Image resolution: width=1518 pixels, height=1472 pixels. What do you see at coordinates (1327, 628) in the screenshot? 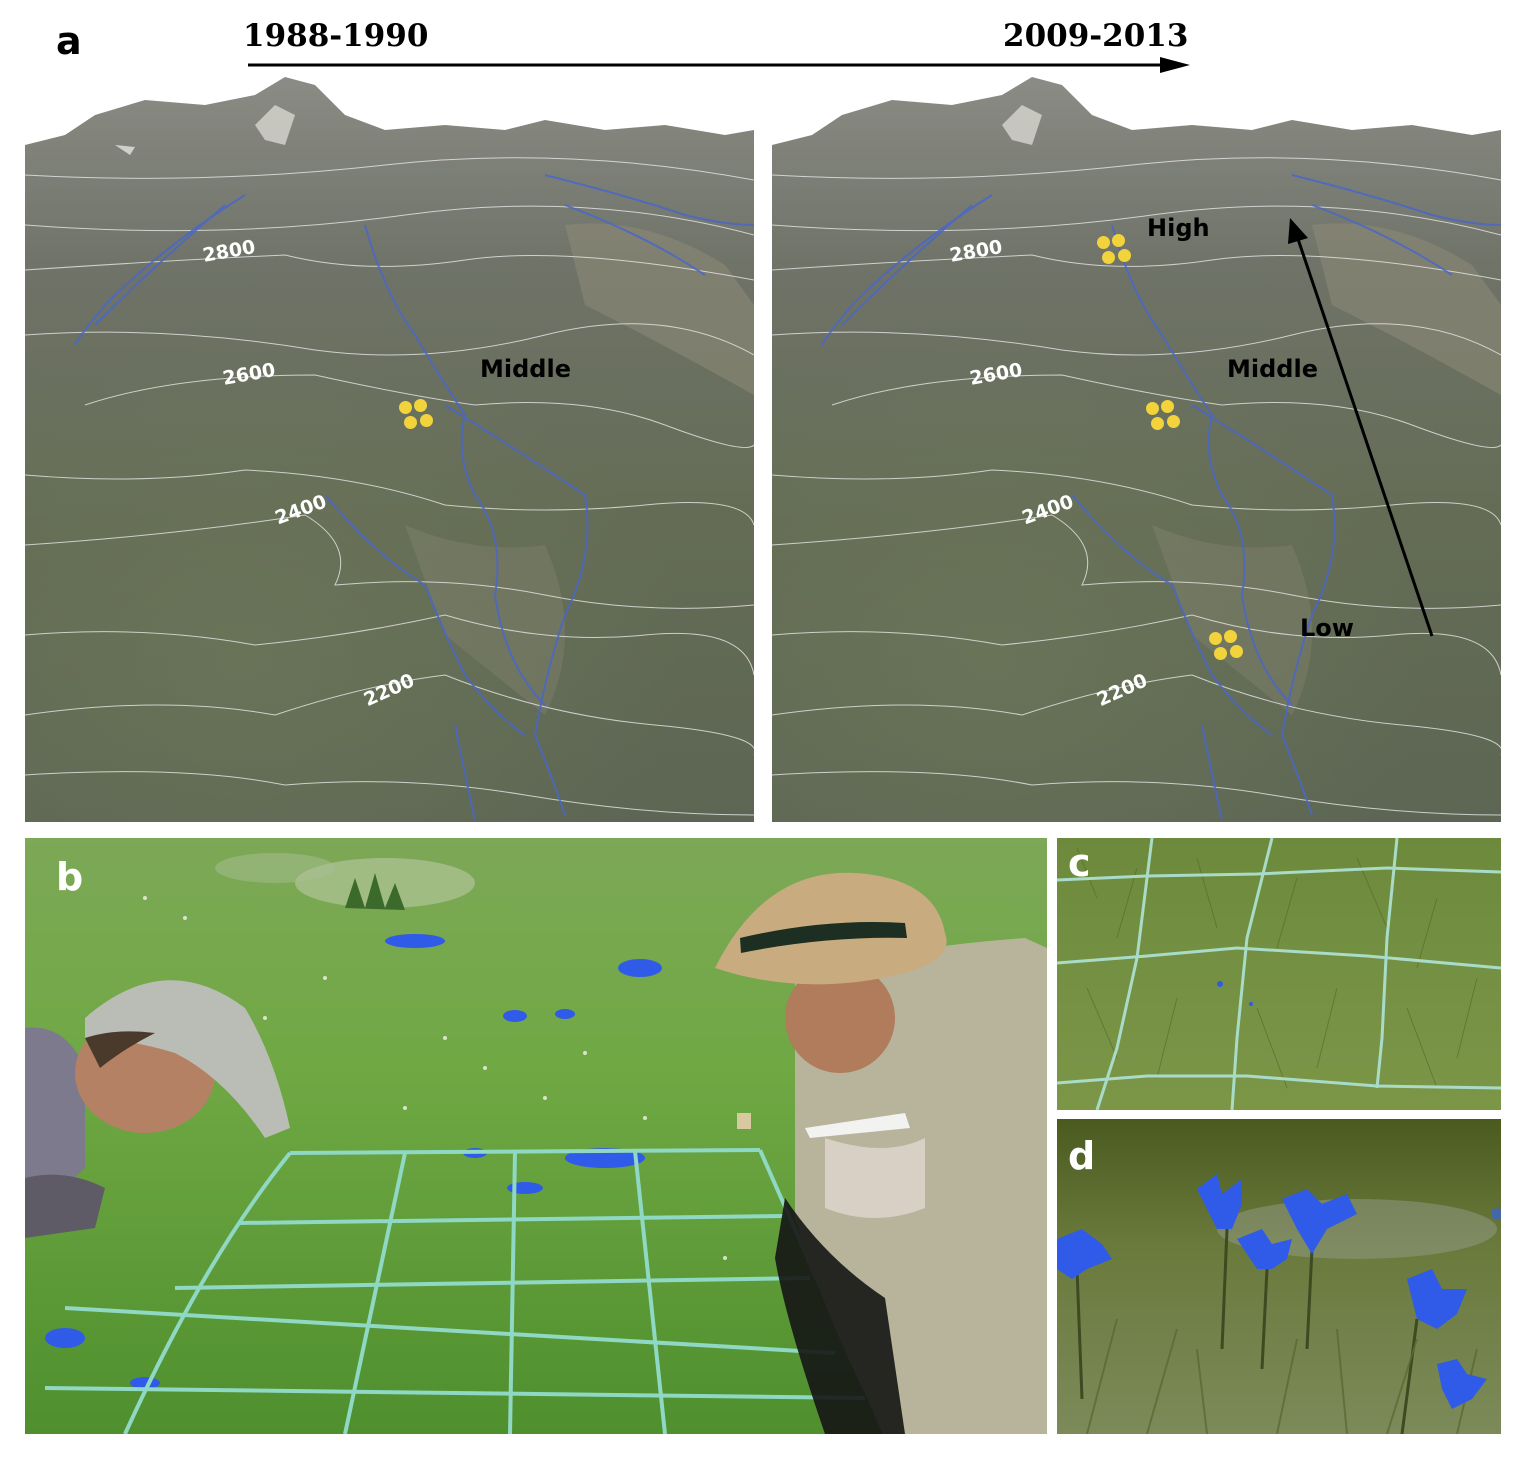
I see `site-label-low: Low` at bounding box center [1327, 628].